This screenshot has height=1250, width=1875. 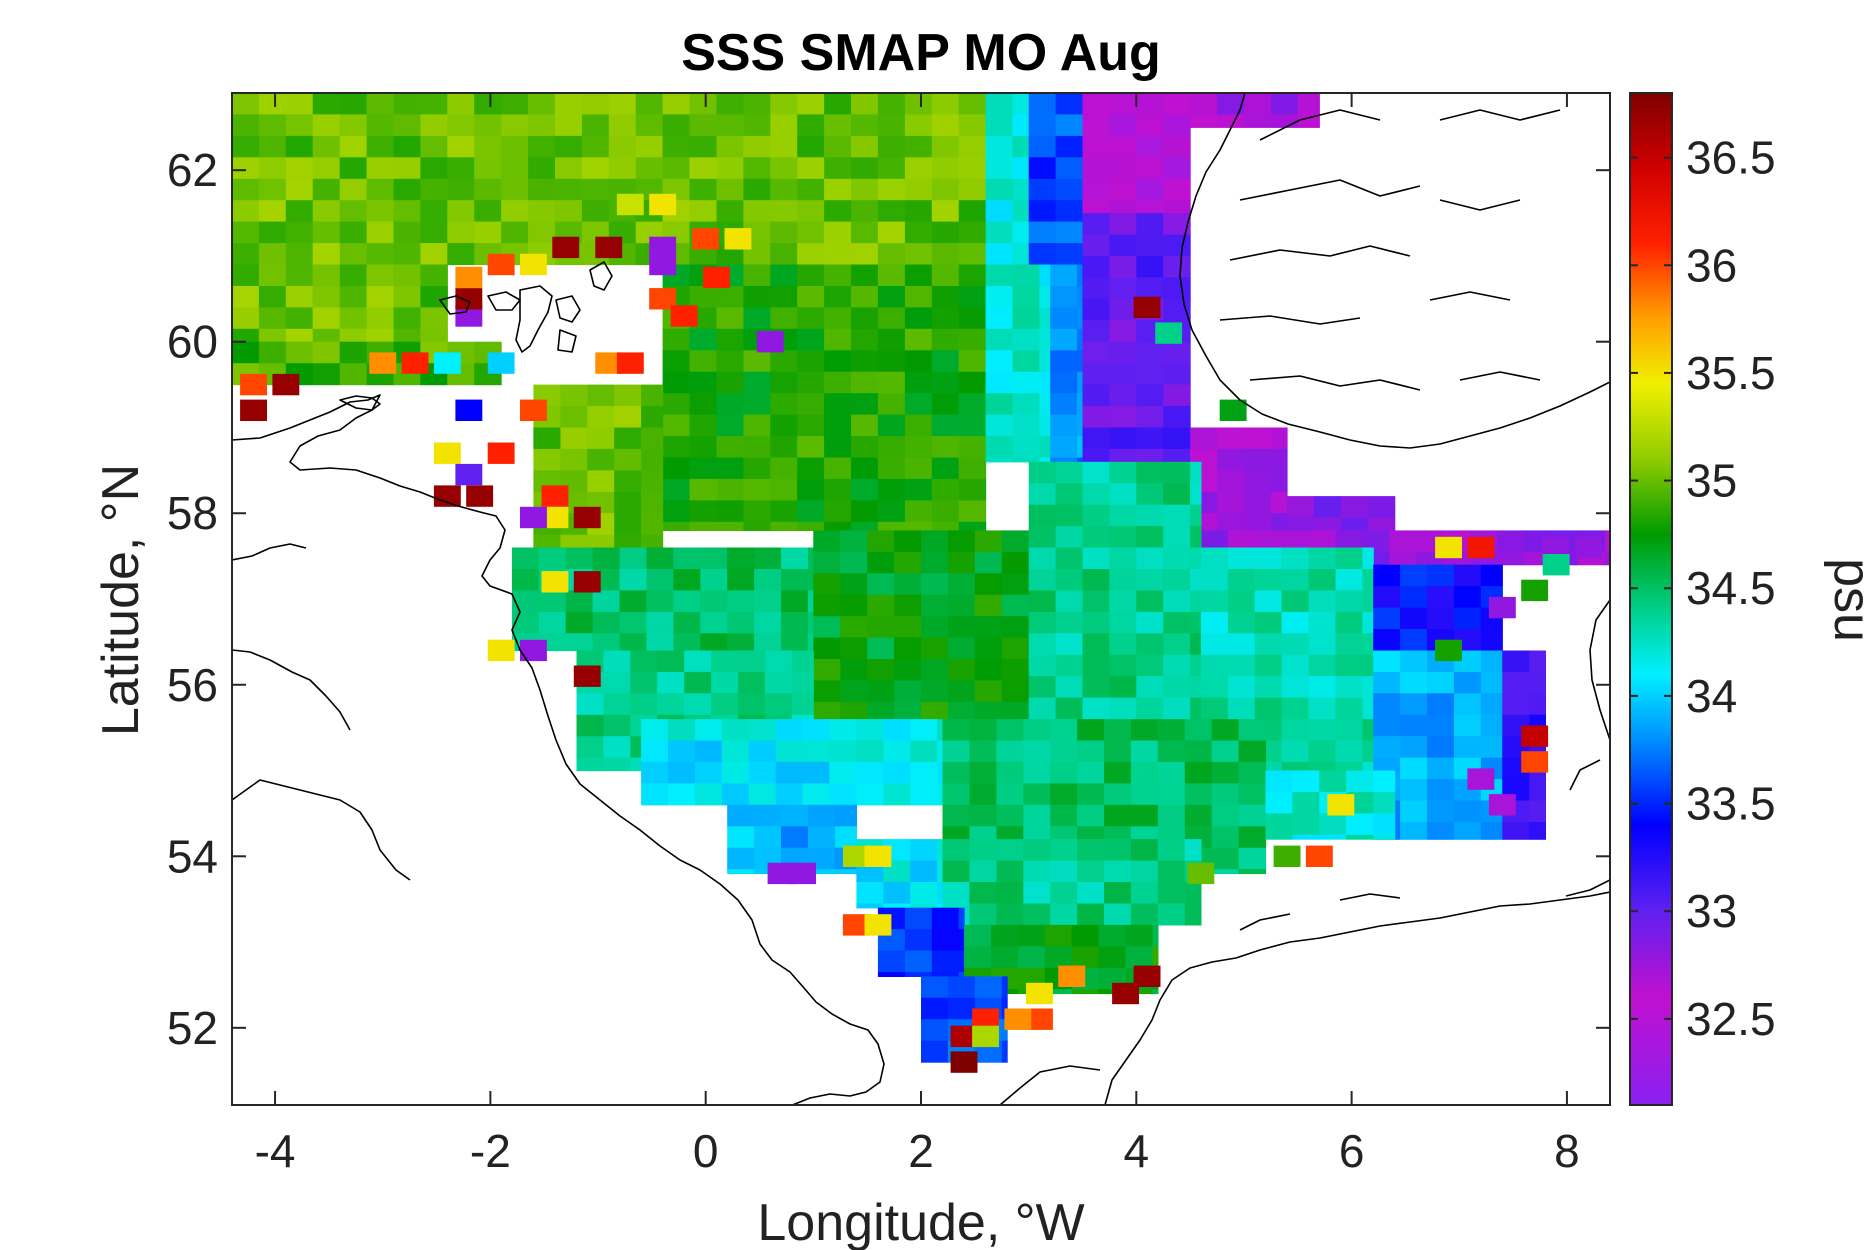 I want to click on y-tick-label: 58, so click(x=192, y=513).